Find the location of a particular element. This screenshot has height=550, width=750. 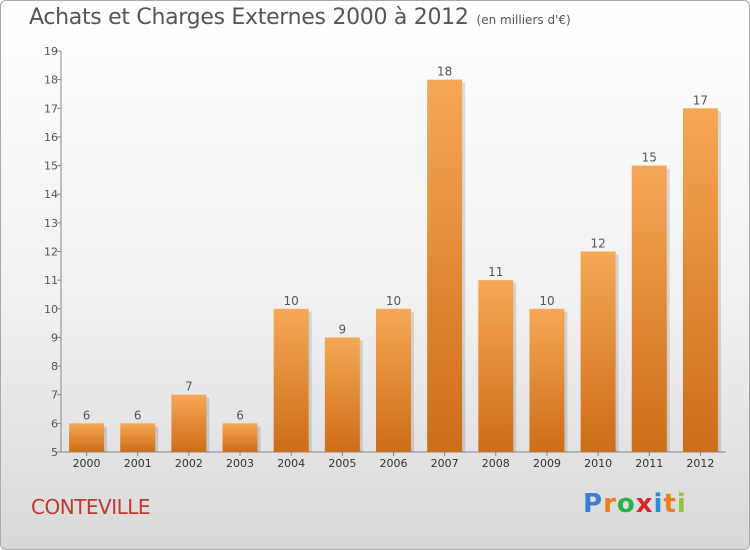

y-tick-label: 8 is located at coordinates (54, 366).